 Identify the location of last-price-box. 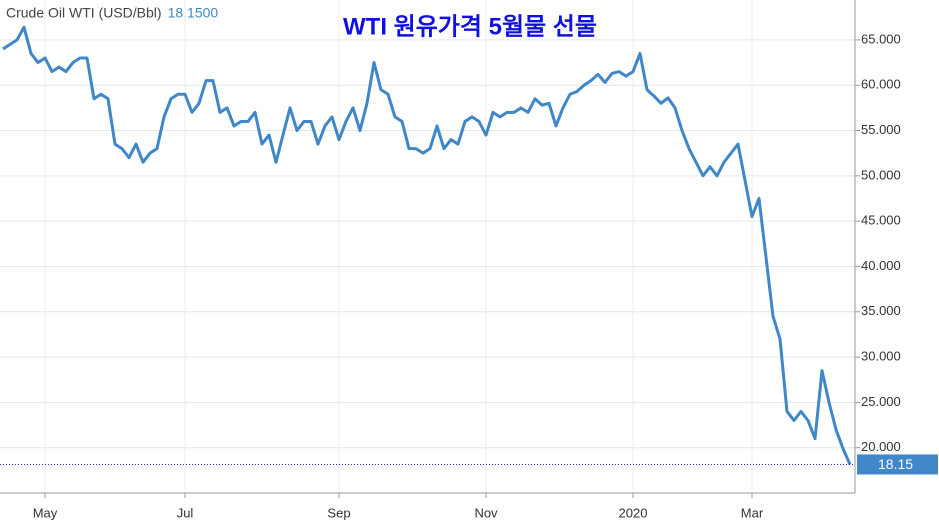
(897, 464).